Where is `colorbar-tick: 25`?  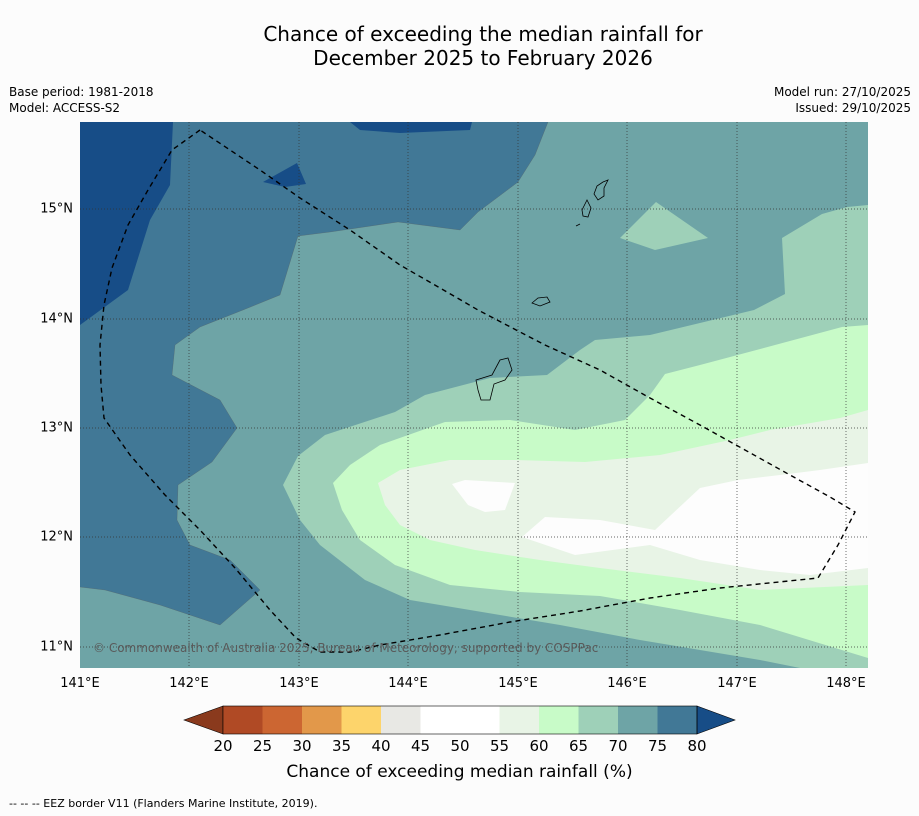
colorbar-tick: 25 is located at coordinates (262, 746).